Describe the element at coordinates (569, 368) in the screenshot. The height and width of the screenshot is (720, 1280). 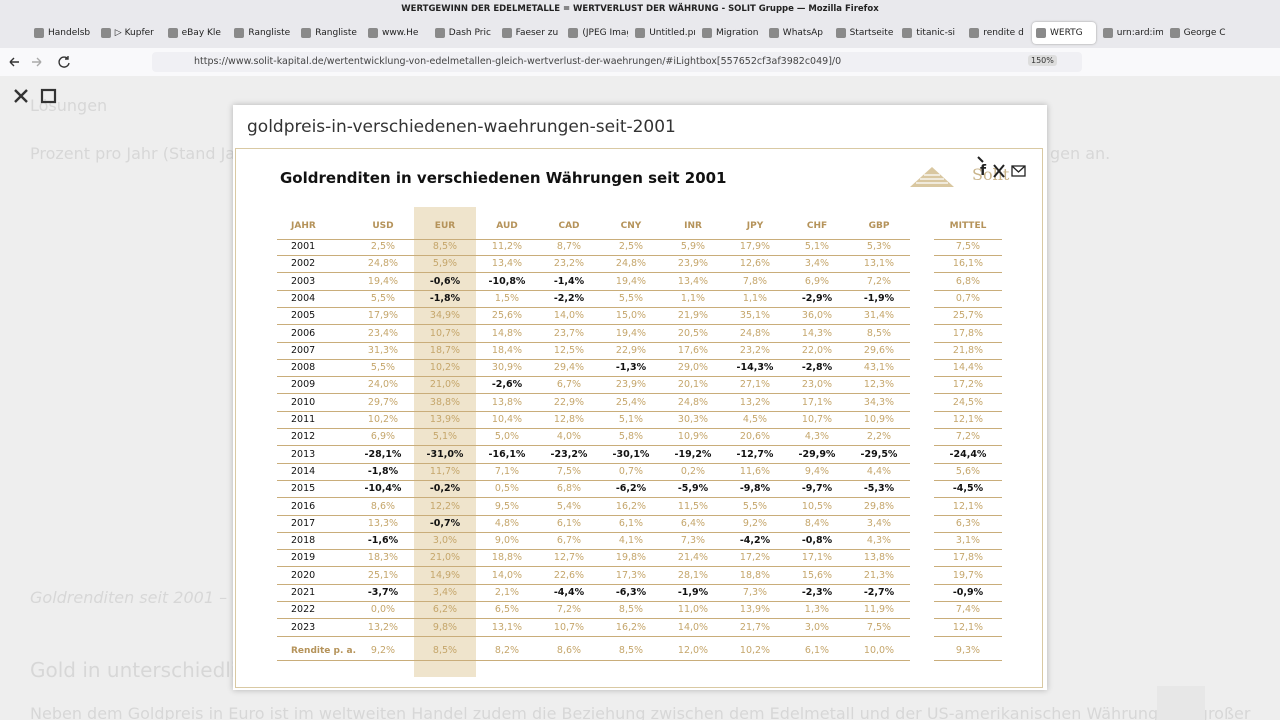
I see `table-cell: 29,4%` at that location.